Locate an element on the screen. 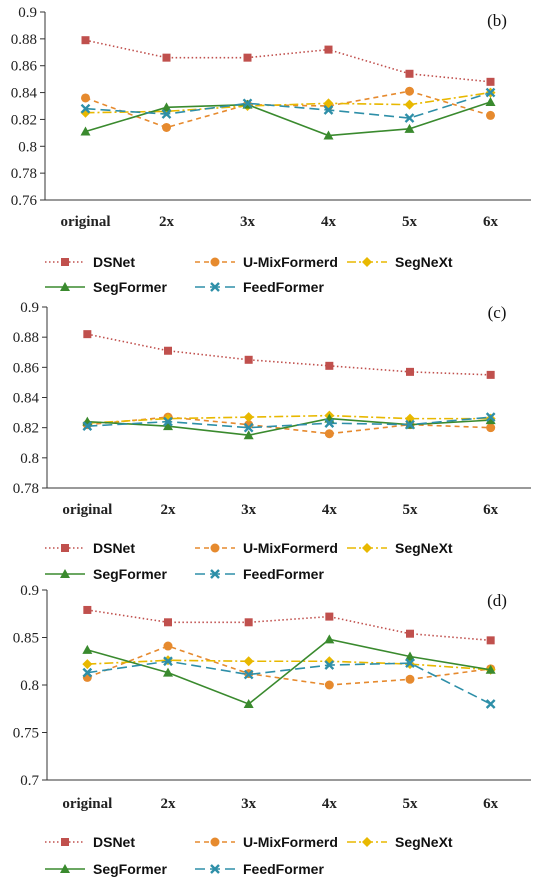 Image resolution: width=550 pixels, height=887 pixels. panel-label: (c) is located at coordinates (497, 312).